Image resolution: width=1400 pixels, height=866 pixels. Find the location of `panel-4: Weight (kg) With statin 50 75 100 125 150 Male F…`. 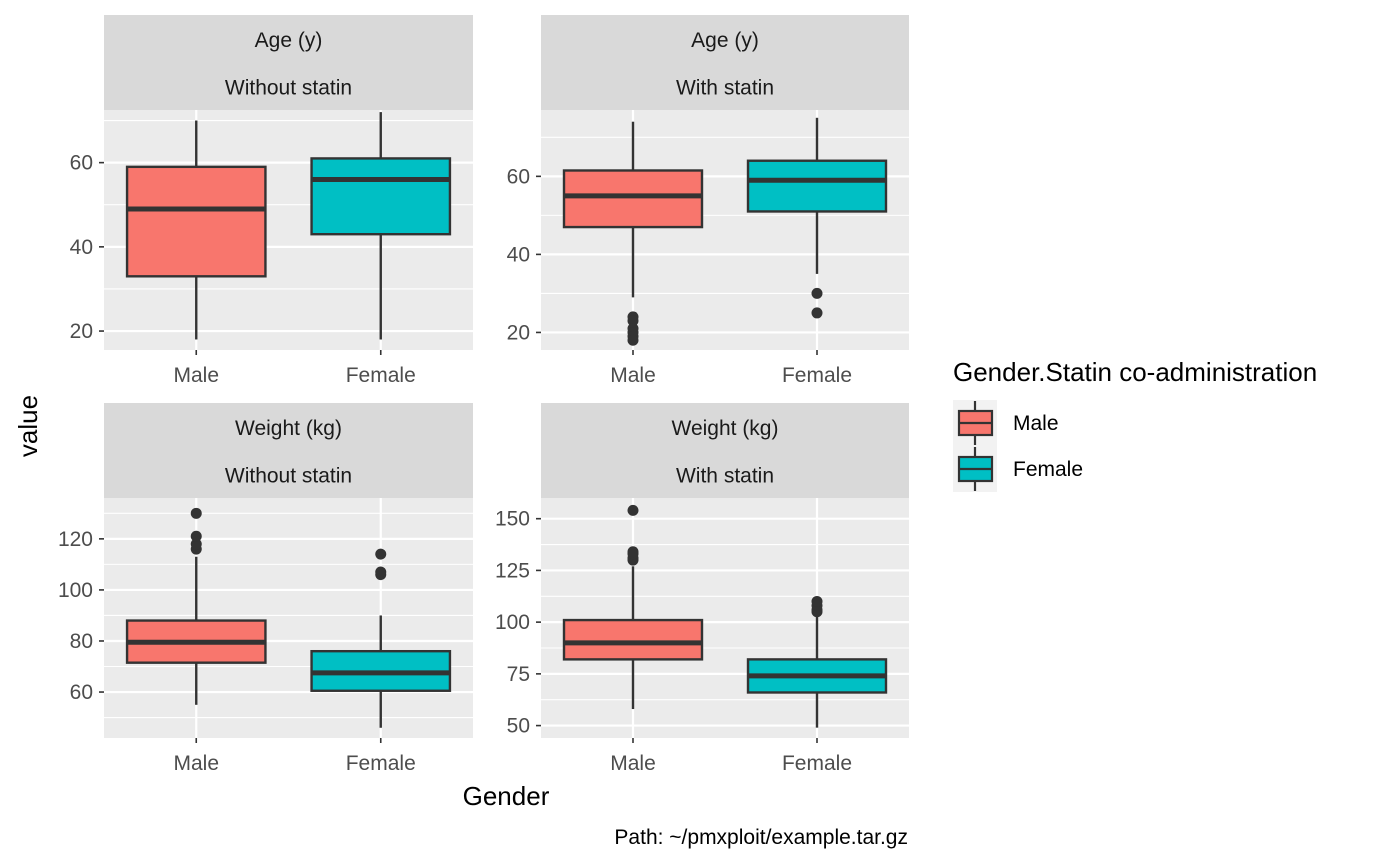

panel-4: Weight (kg) With statin 50 75 100 125 150 Male F… is located at coordinates (702, 589).